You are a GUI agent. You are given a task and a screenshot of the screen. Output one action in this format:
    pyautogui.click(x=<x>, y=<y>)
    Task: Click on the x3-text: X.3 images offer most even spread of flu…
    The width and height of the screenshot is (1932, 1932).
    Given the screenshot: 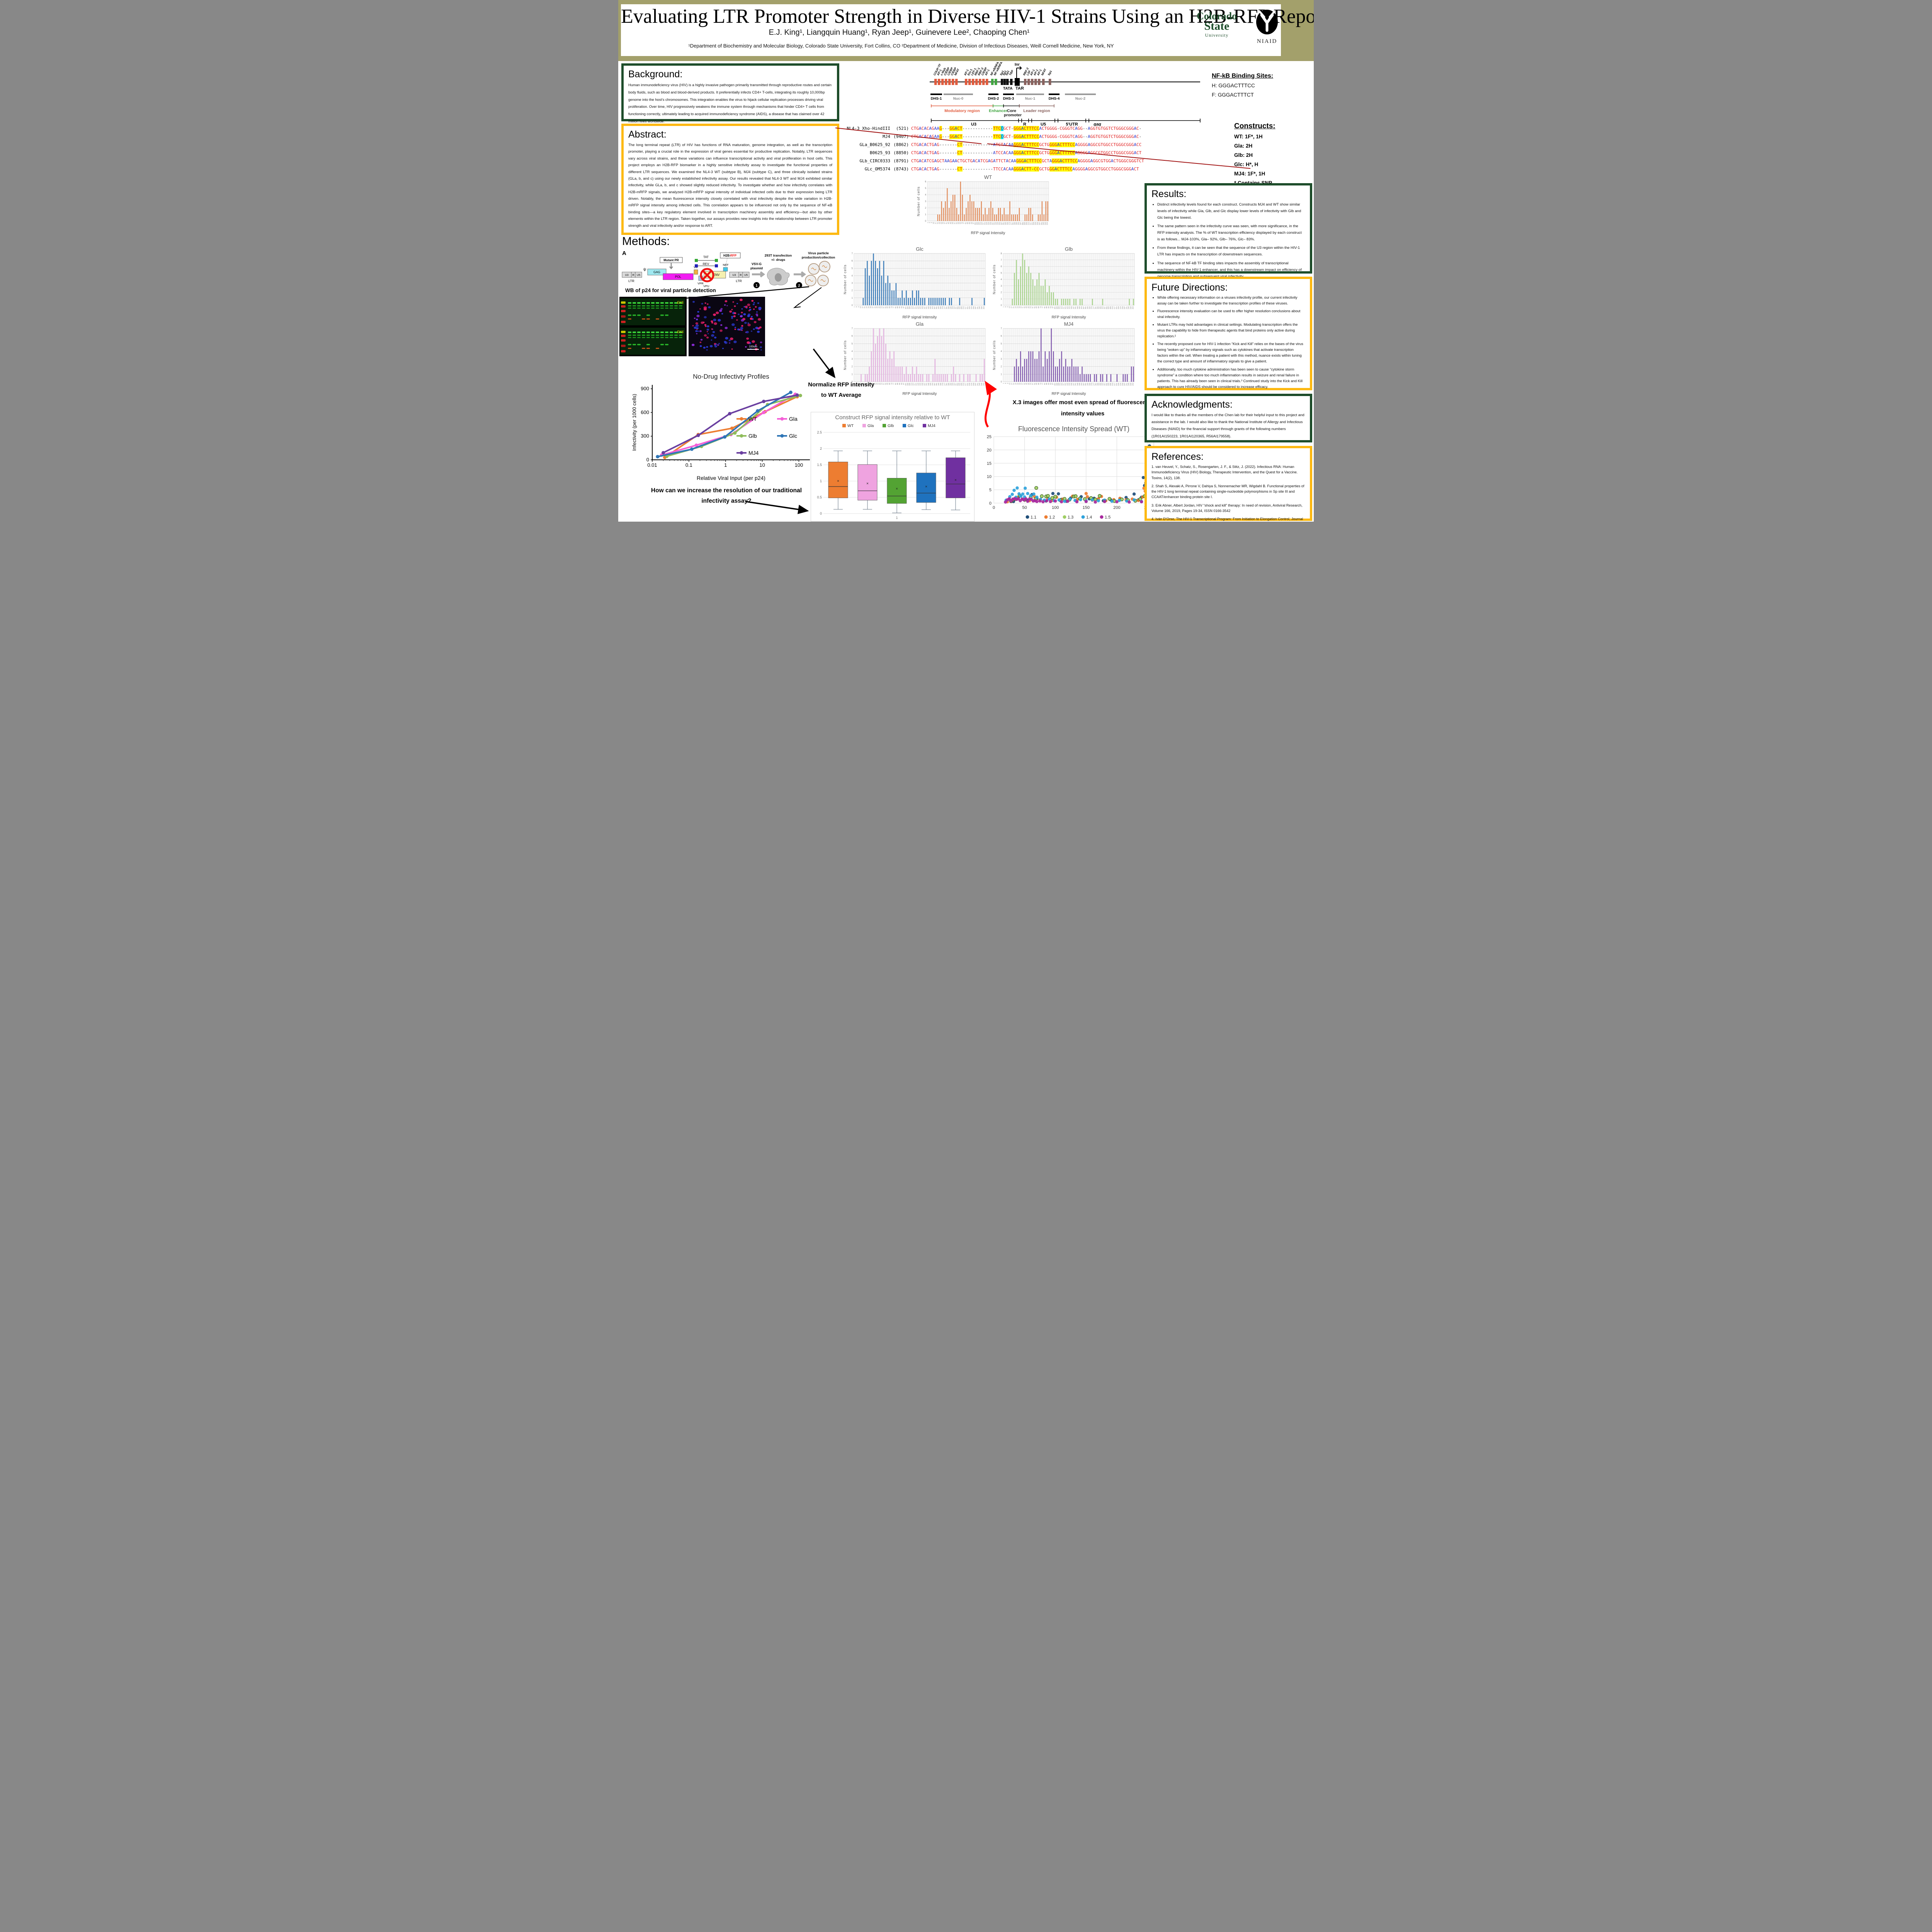 What is the action you would take?
    pyautogui.click(x=1083, y=408)
    